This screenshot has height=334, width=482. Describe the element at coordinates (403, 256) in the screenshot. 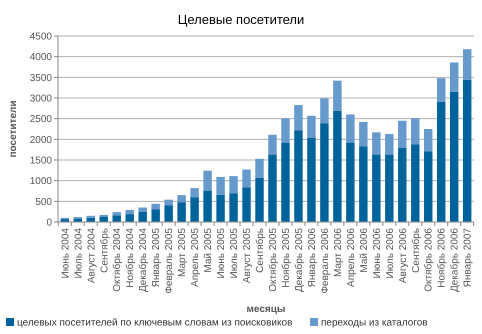

I see `x-tick-label: Август 2006` at that location.